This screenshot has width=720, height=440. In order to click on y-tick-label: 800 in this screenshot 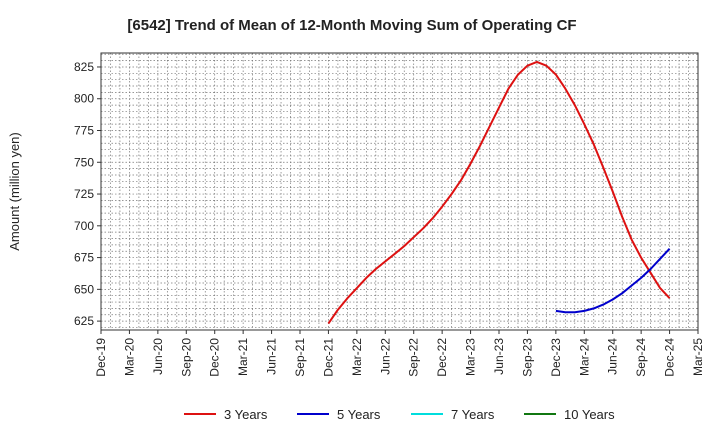, I will do `click(84, 99)`.